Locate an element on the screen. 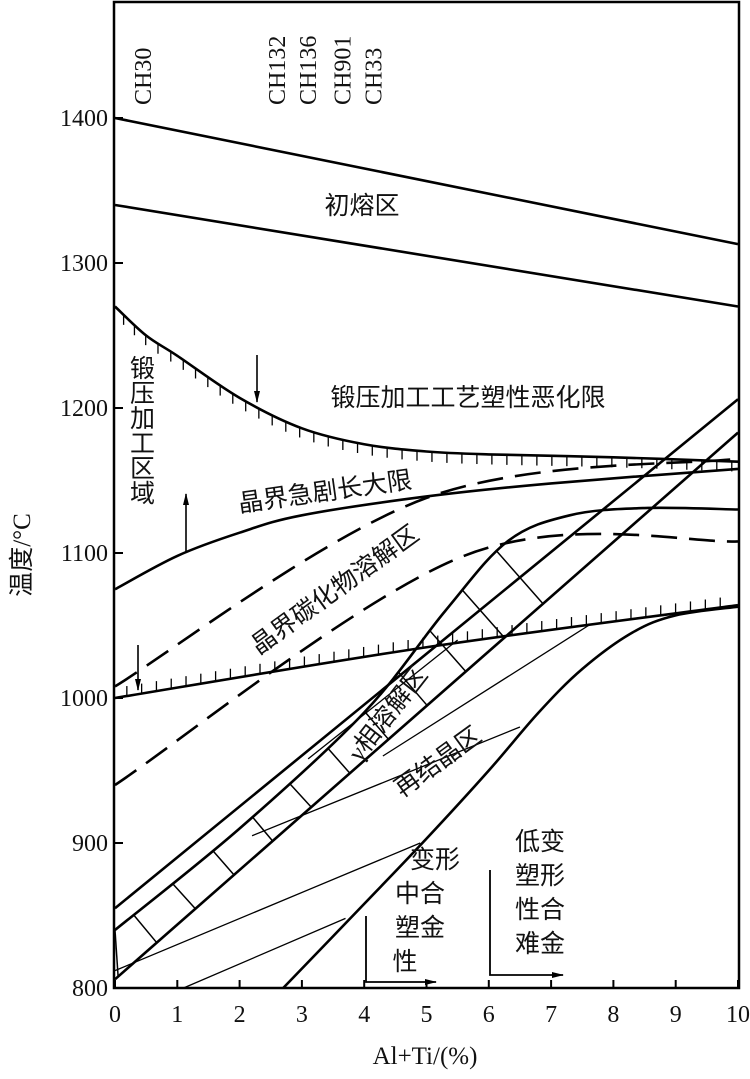 The height and width of the screenshot is (1079, 750). y-tick-label: 900 is located at coordinates (90, 844).